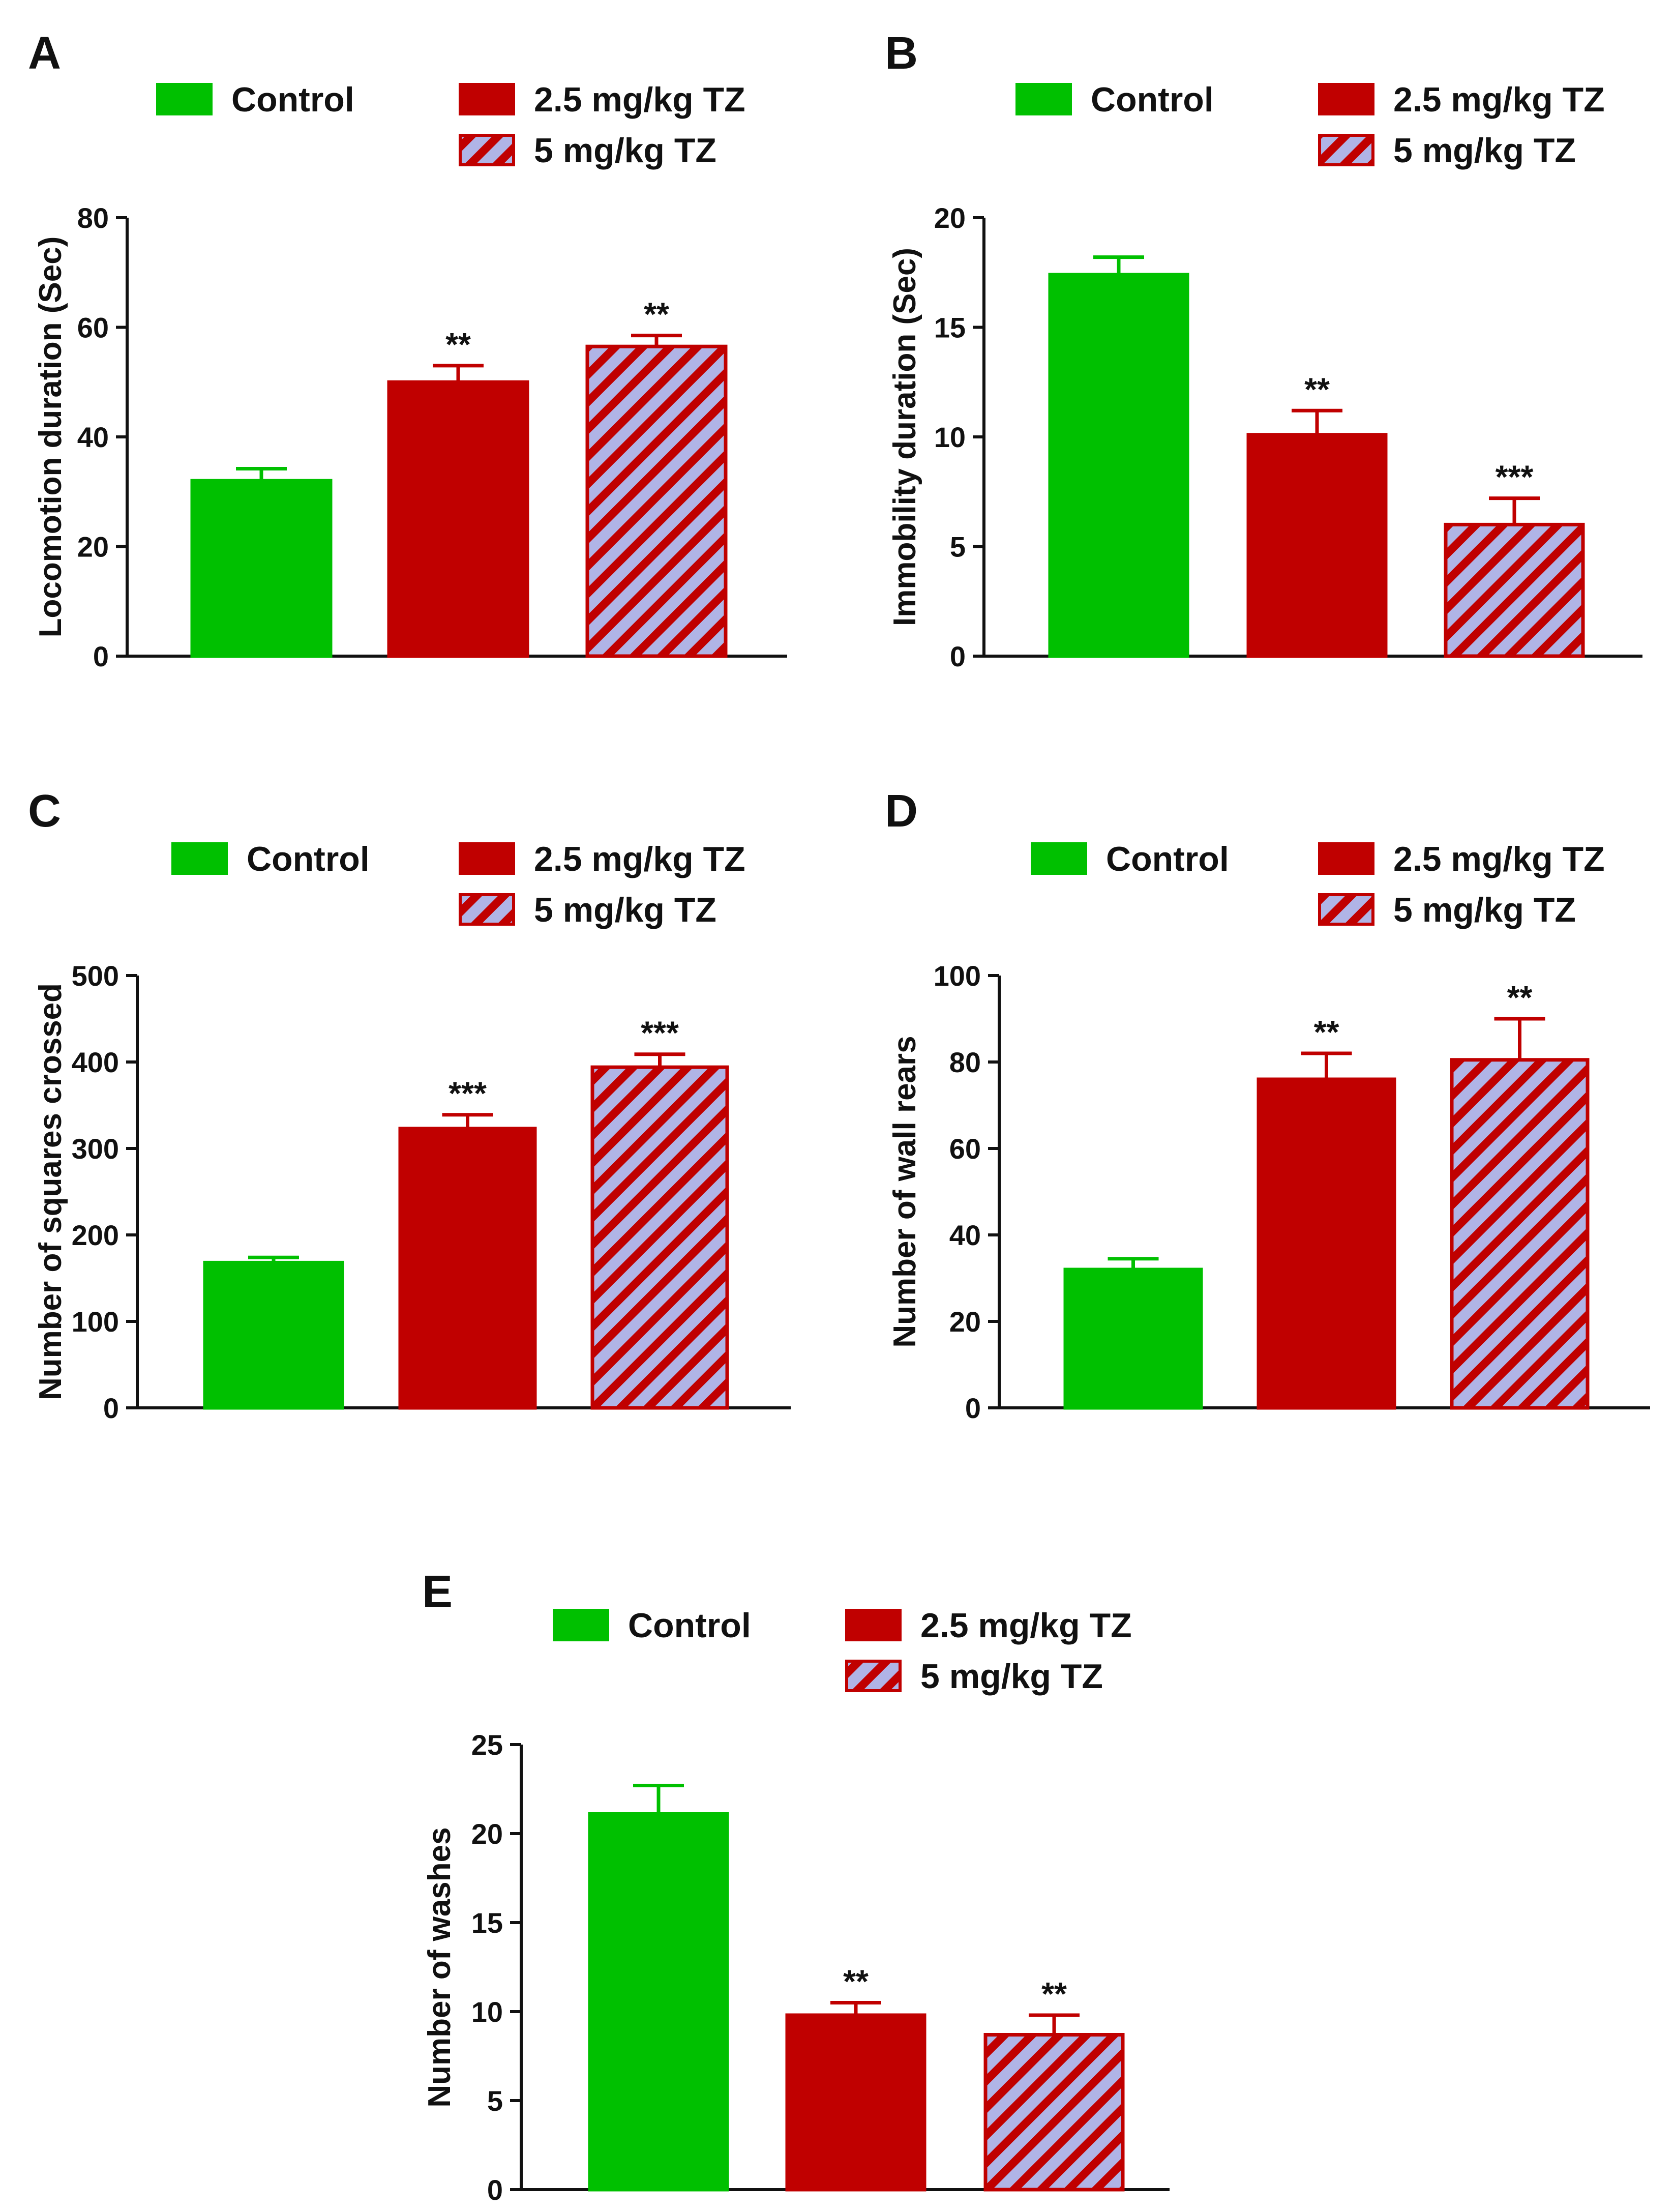 The width and height of the screenshot is (1674, 2212). I want to click on y-axis-title: Number of wall rears, so click(904, 1191).